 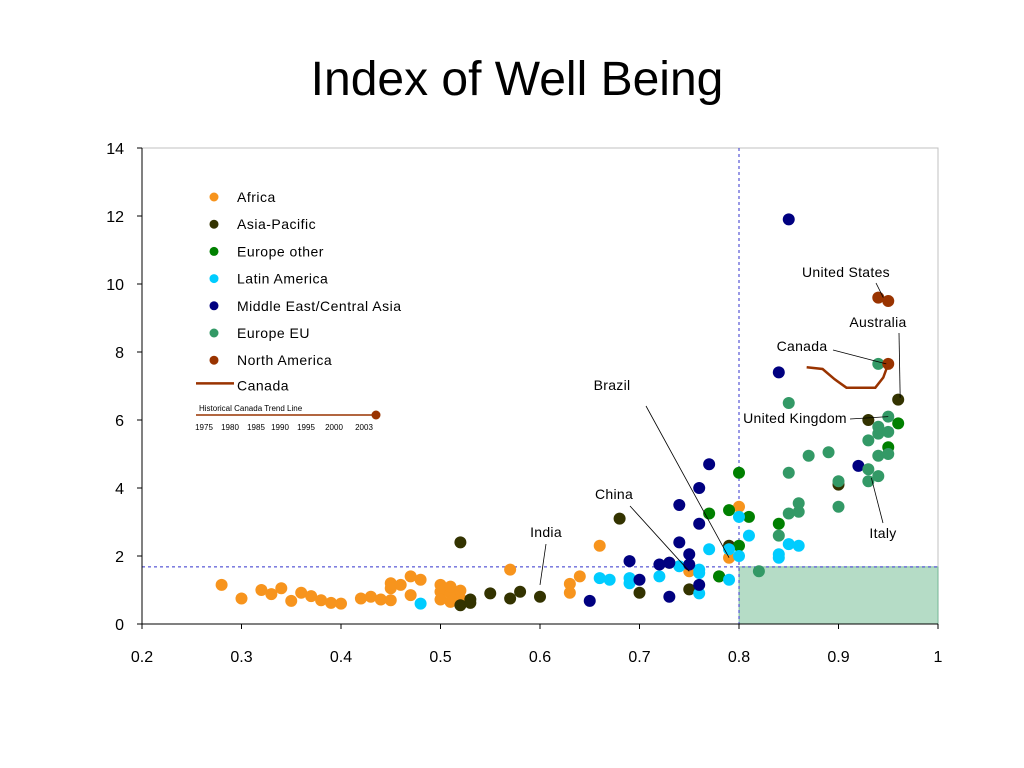 What do you see at coordinates (838, 595) in the screenshot?
I see `shaded-region` at bounding box center [838, 595].